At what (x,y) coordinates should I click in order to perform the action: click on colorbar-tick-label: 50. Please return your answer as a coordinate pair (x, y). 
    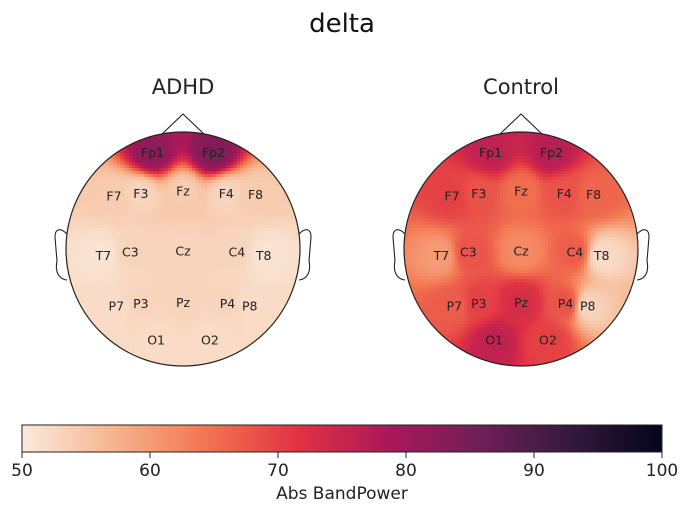
    Looking at the image, I should click on (22, 471).